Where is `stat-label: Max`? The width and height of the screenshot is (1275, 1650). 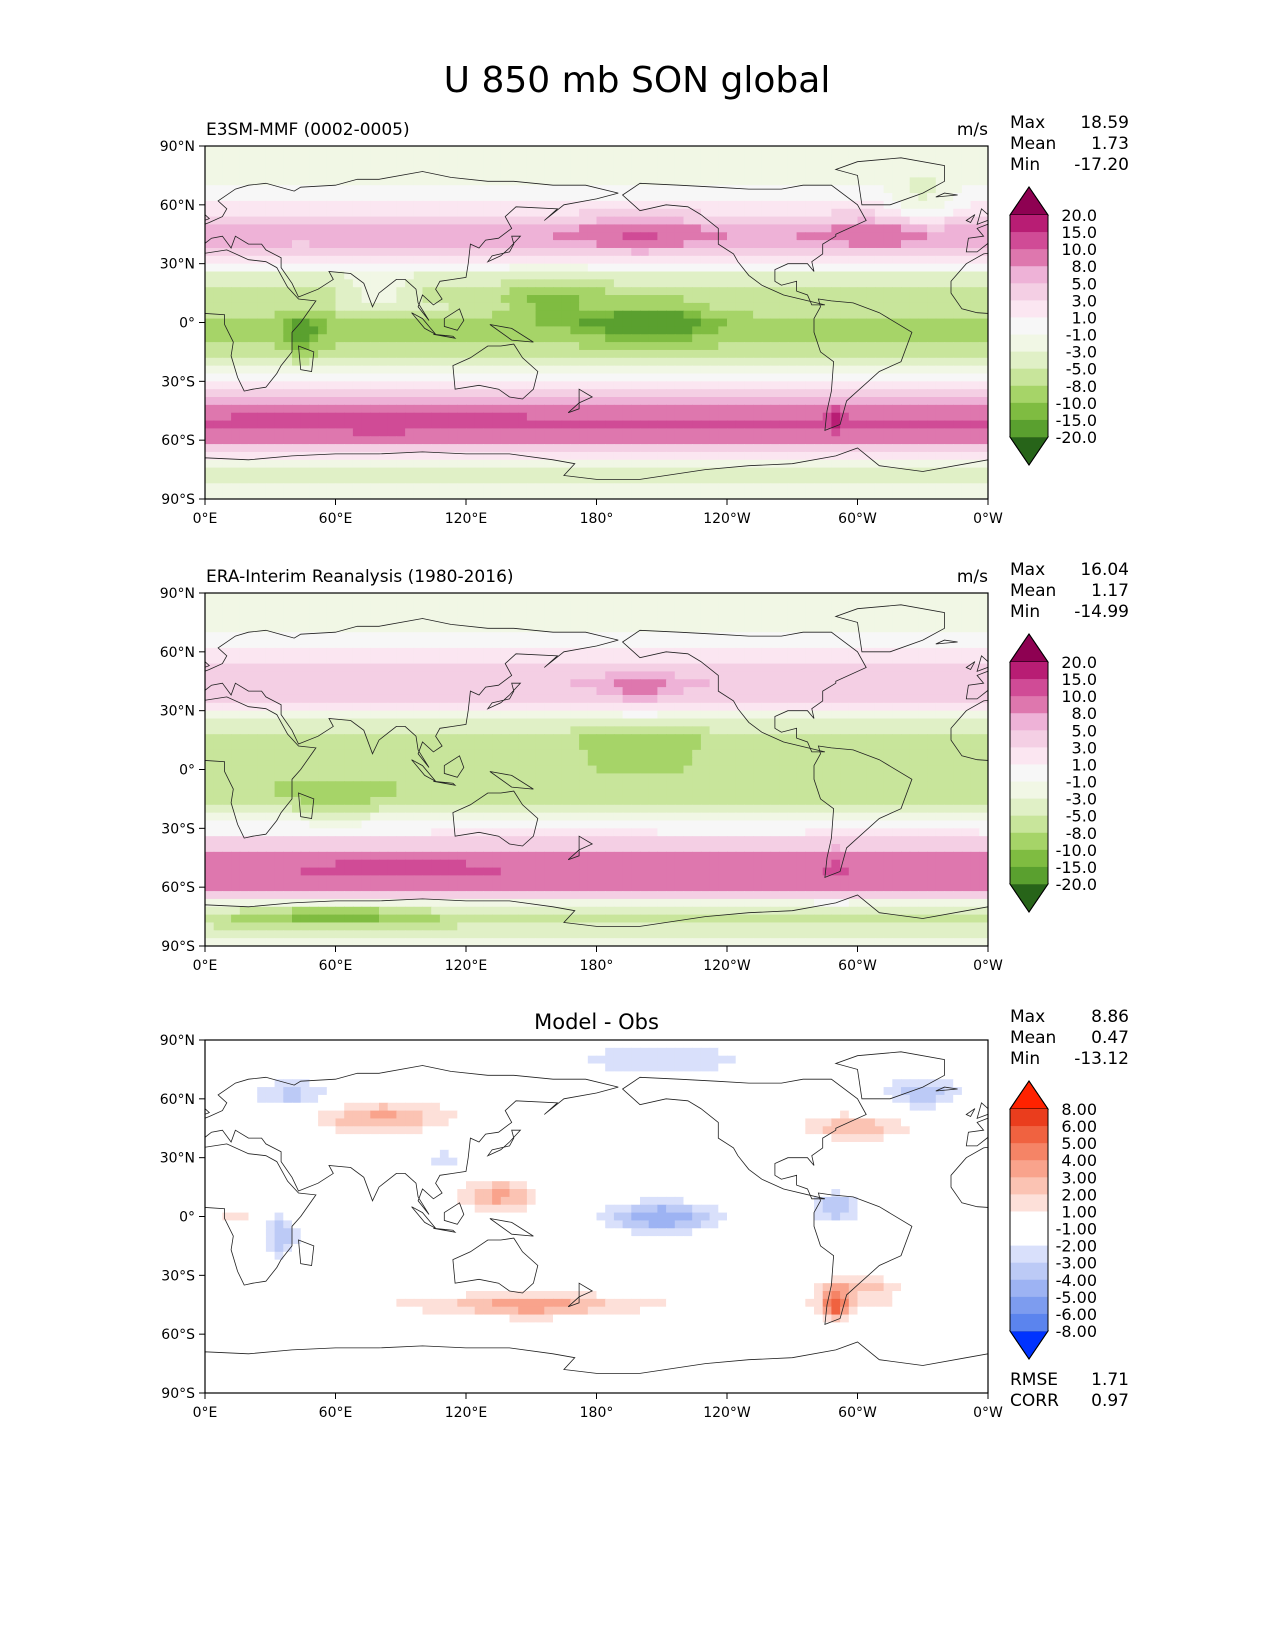
stat-label: Max is located at coordinates (1027, 123).